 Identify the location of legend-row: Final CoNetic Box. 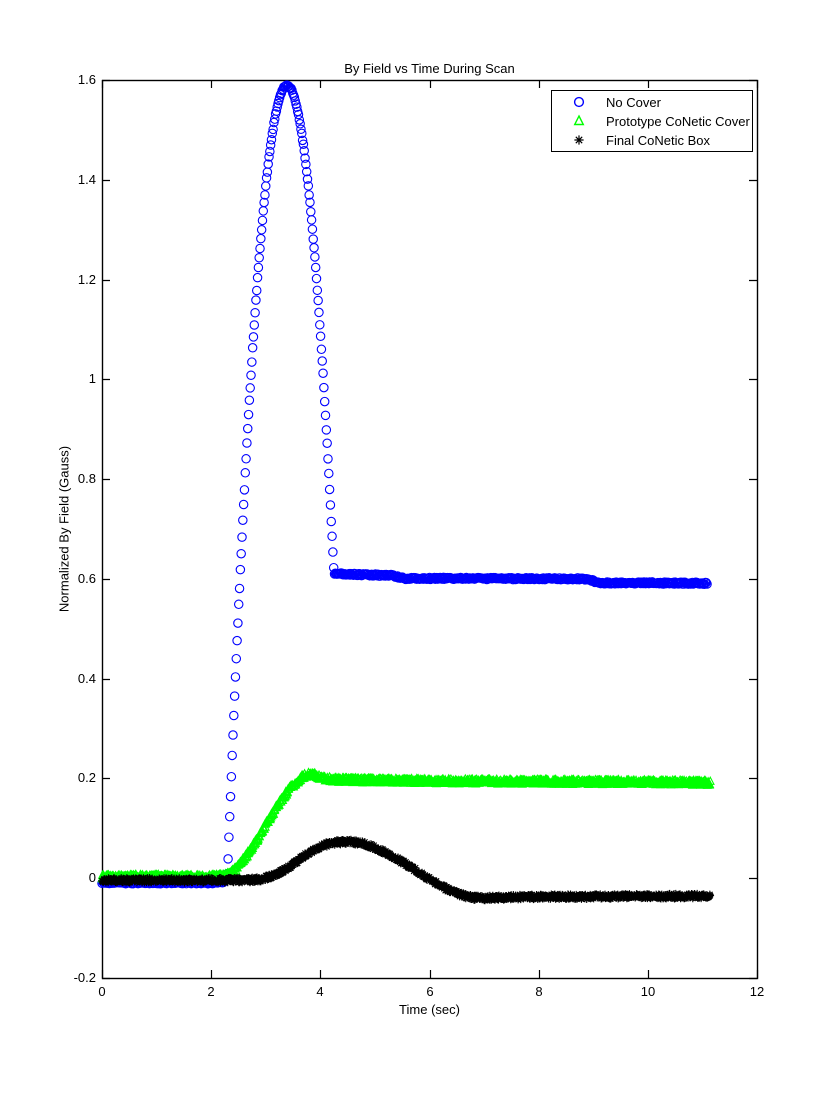
(652, 140).